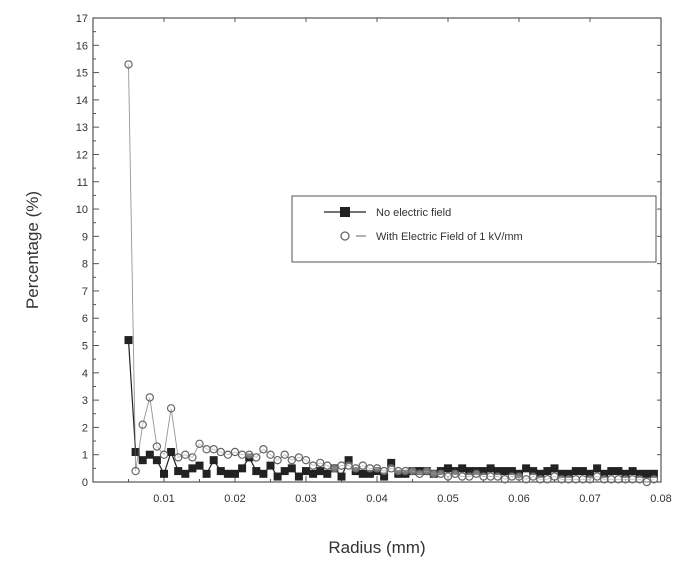  I want to click on x-tick-label: 0.05, so click(447, 499).